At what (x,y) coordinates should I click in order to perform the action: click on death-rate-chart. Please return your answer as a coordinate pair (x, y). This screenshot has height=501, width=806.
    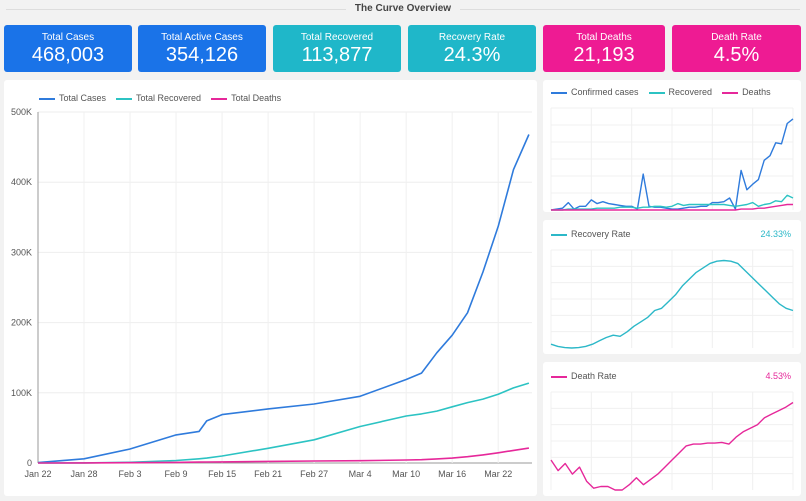
    Looking at the image, I should click on (672, 441).